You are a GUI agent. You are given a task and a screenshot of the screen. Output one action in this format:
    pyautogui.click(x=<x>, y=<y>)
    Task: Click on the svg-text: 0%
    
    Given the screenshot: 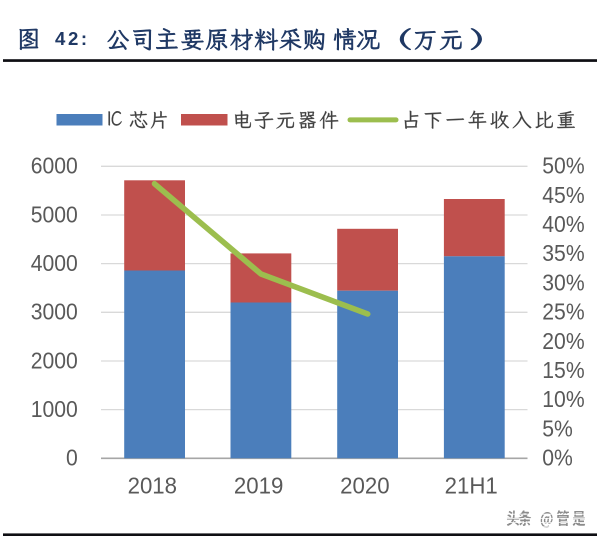 What is the action you would take?
    pyautogui.click(x=557, y=458)
    